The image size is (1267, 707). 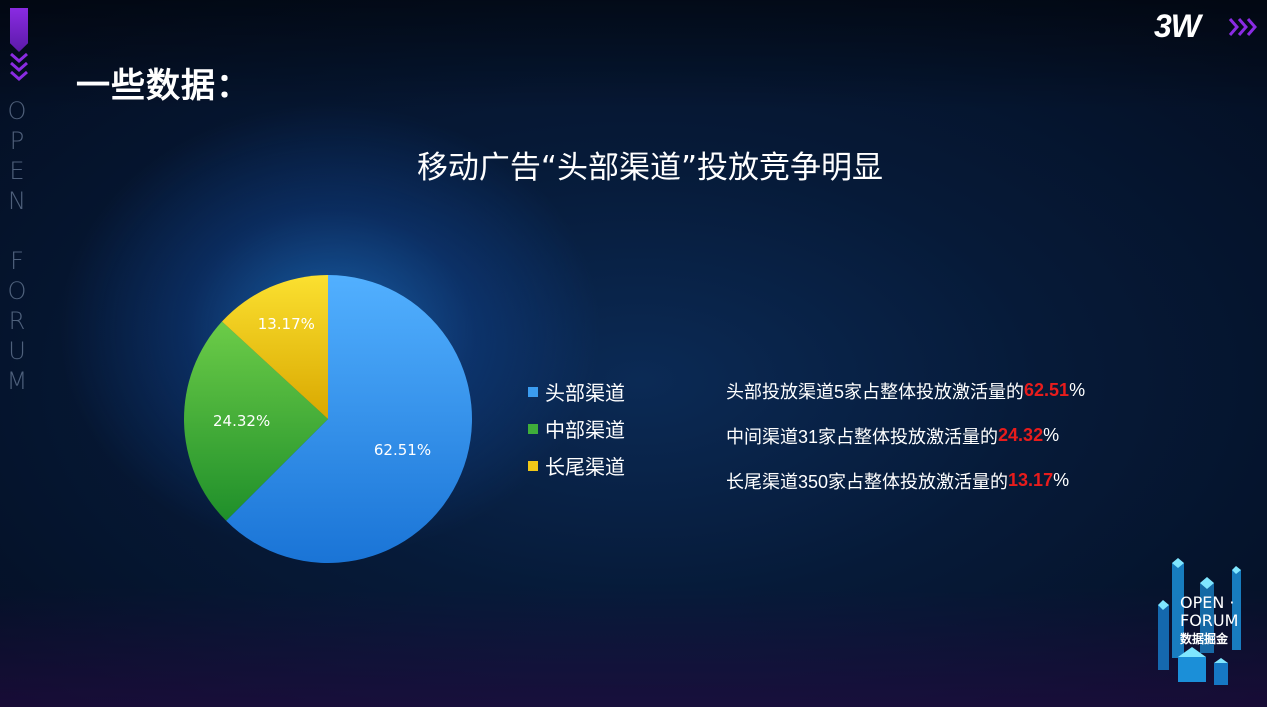 I want to click on note-line: 头部投放渠道5家占整体投放激活量的 62.51%, so click(x=905, y=390).